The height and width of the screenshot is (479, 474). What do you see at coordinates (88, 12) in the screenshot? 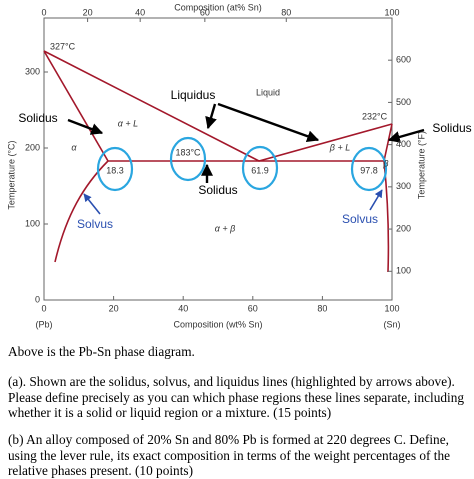
I see `top-tick-label: 20` at bounding box center [88, 12].